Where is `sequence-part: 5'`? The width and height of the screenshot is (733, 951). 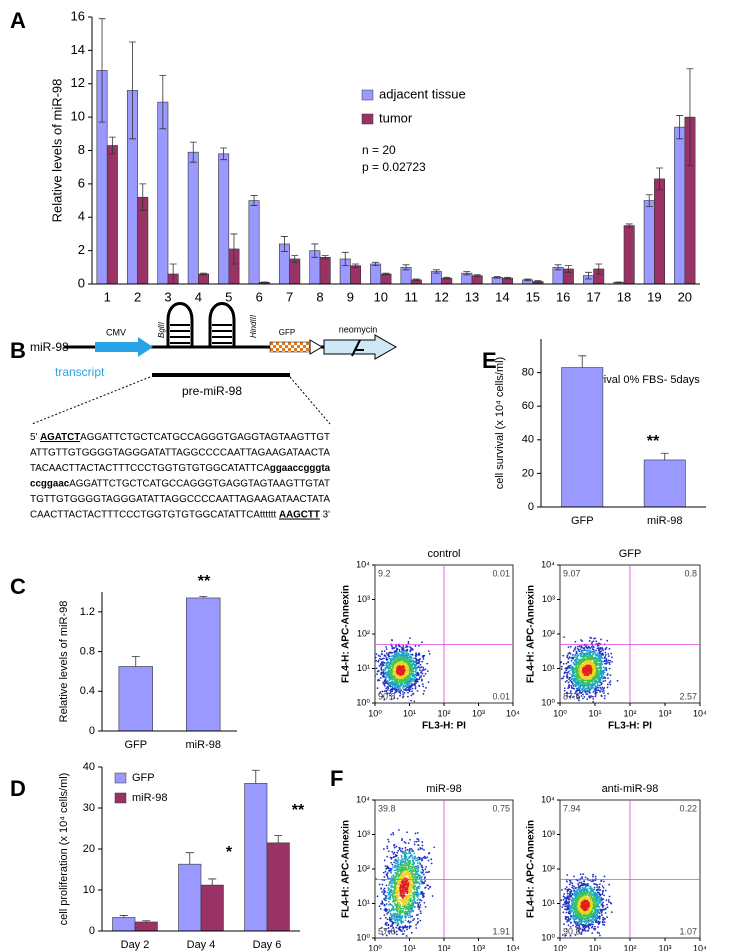 sequence-part: 5' is located at coordinates (33, 437).